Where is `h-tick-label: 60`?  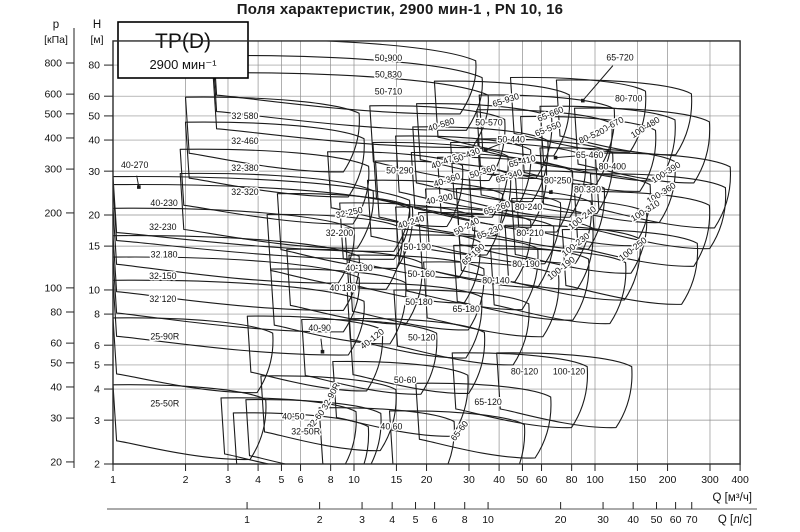
h-tick-label: 60 is located at coordinates (94, 97).